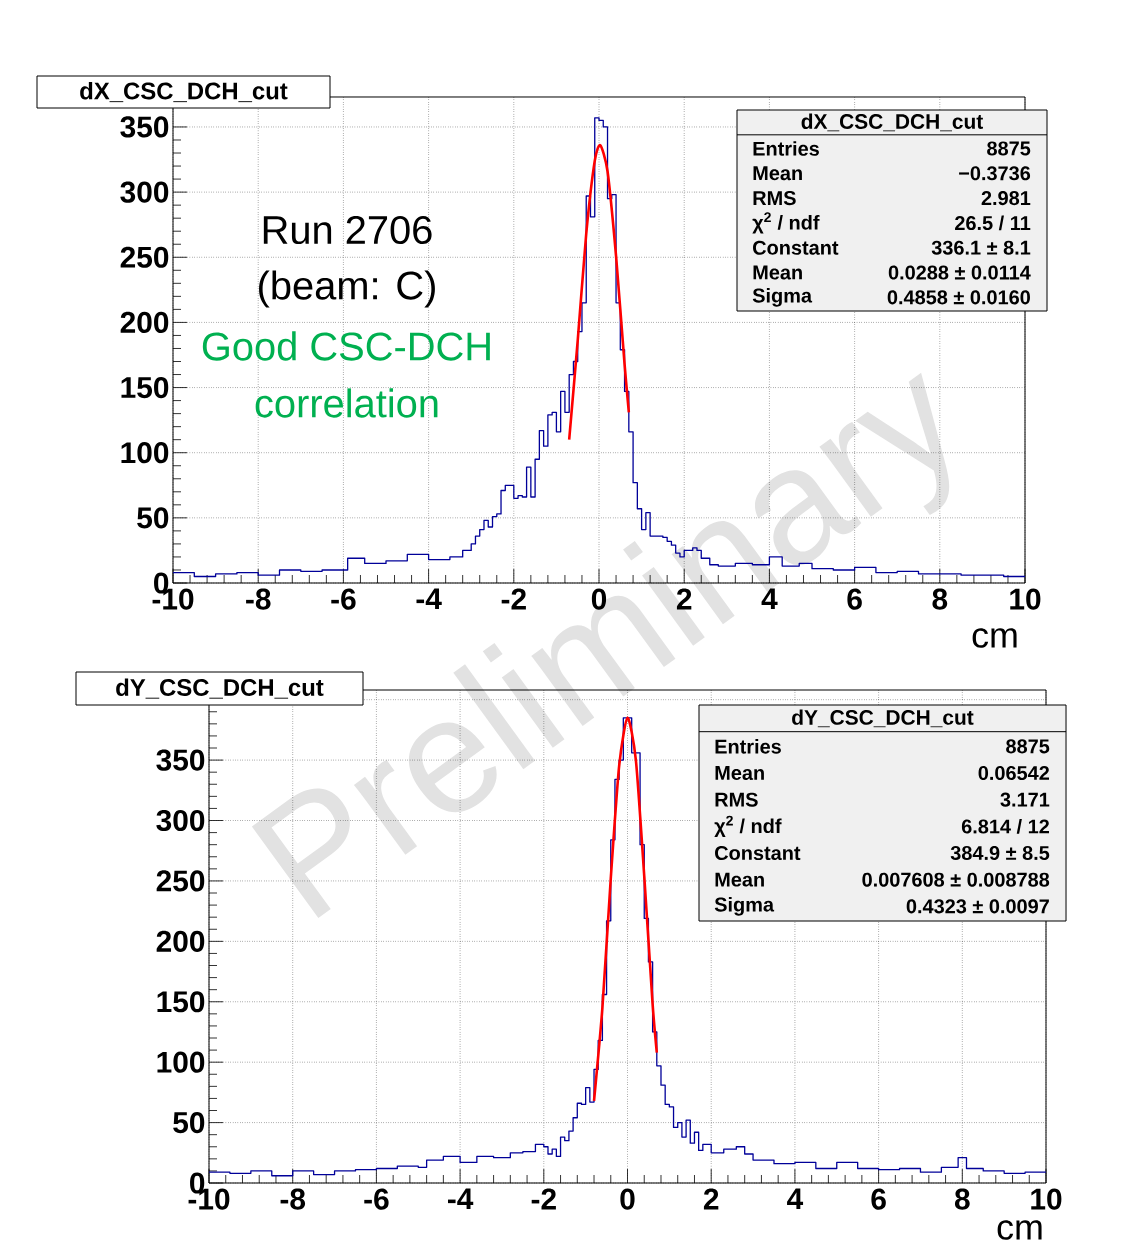 The height and width of the screenshot is (1248, 1140). Describe the element at coordinates (543, 1199) in the screenshot. I see `x-tick-label: -2` at that location.